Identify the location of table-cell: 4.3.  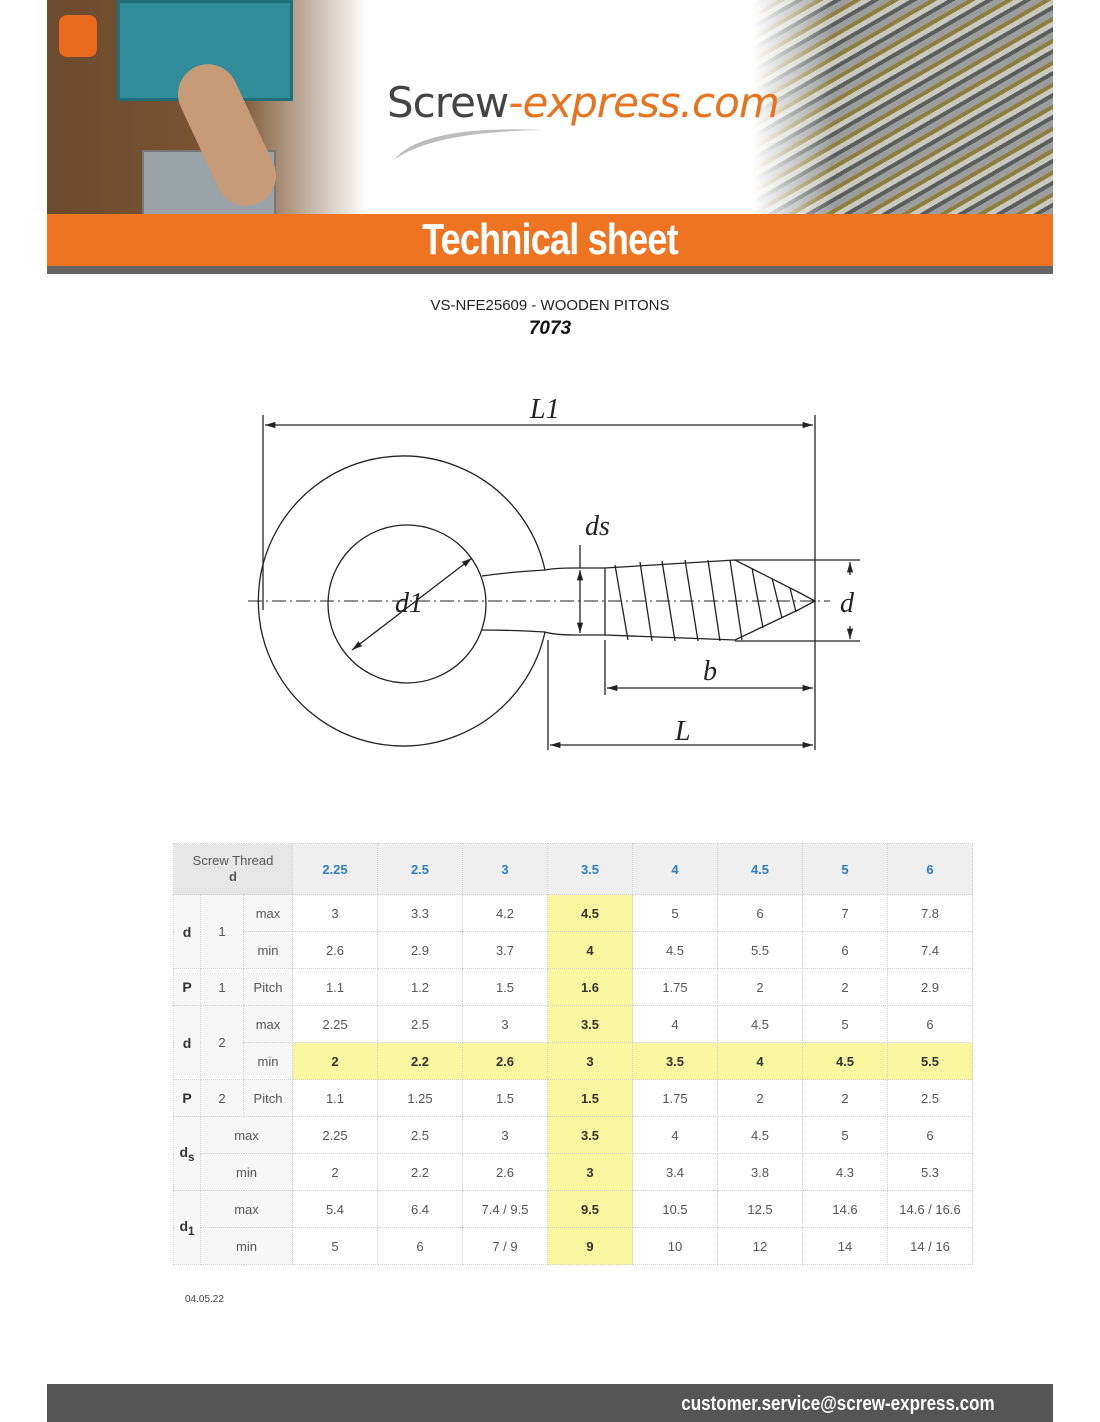
(845, 1172).